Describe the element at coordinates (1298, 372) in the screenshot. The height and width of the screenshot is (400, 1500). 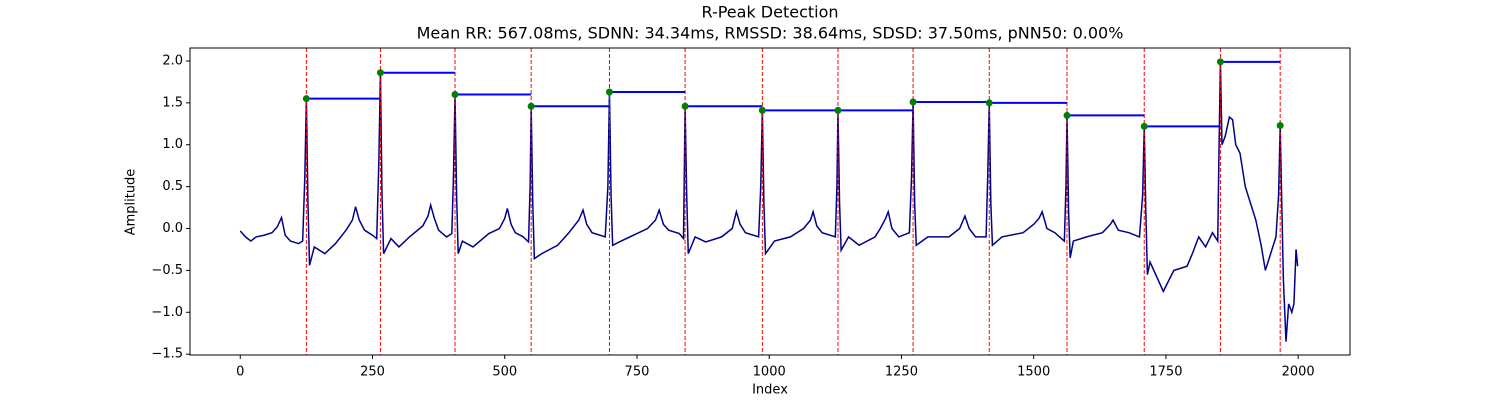
I see `x-tick-label: 2000` at that location.